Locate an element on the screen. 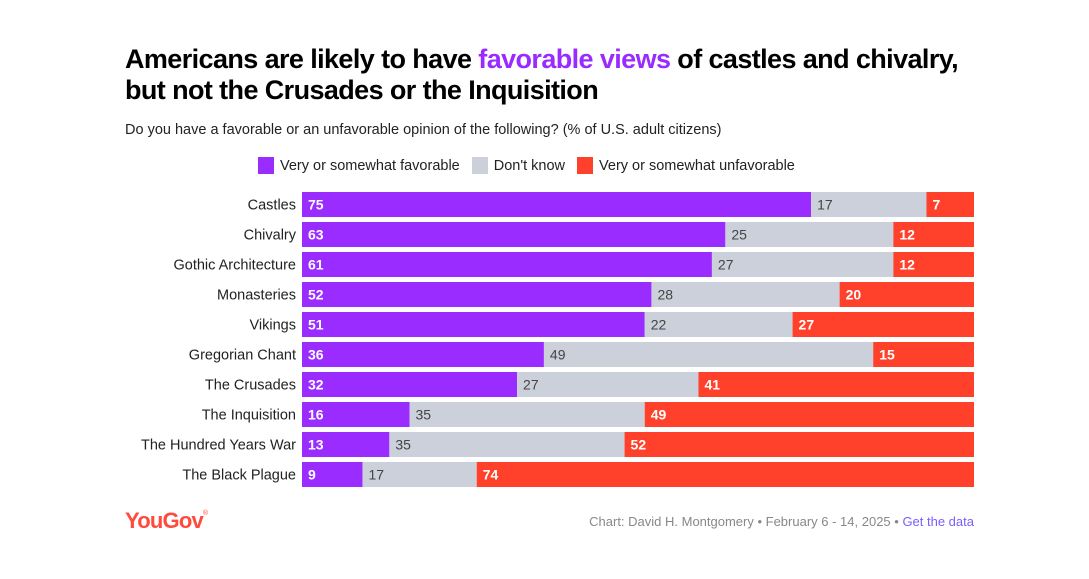 This screenshot has width=1089, height=579. category-label: Vikings is located at coordinates (273, 326).